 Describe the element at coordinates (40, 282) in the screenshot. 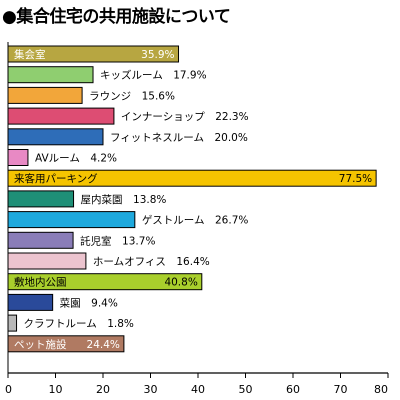

I see `bar-category-label: 敷地内公園` at that location.